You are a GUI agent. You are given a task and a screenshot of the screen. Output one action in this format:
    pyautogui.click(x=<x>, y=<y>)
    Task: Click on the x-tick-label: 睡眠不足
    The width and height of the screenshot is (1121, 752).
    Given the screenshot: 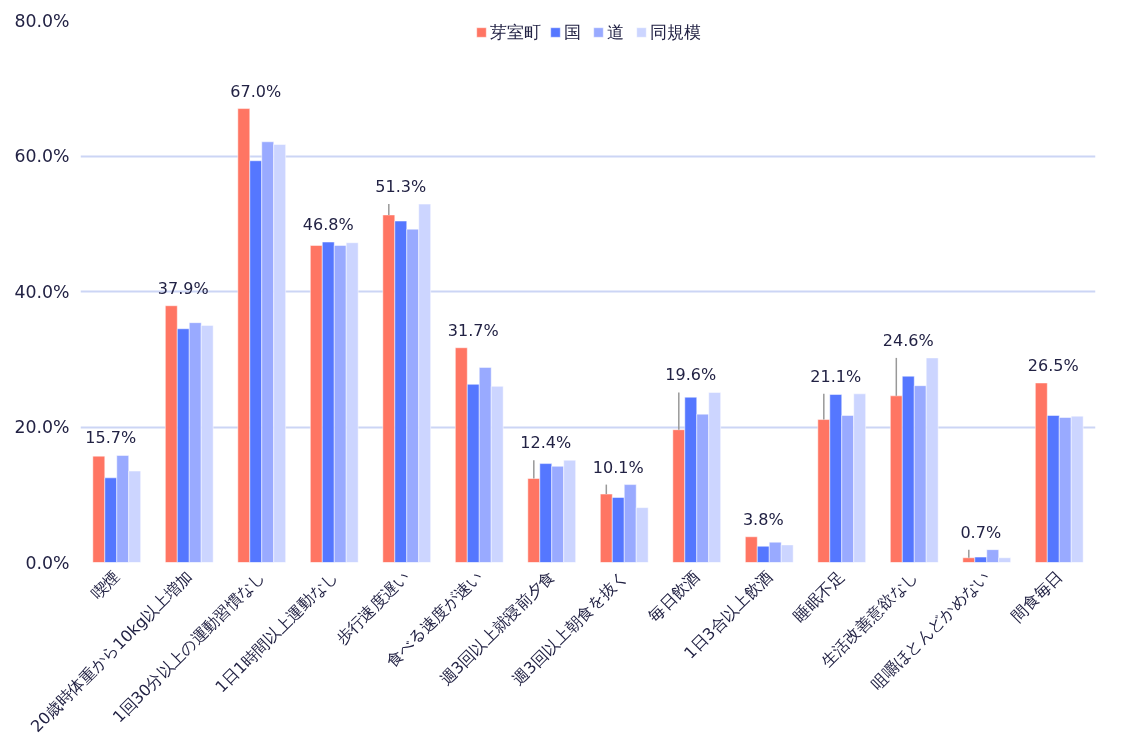 What is the action you would take?
    pyautogui.click(x=819, y=596)
    